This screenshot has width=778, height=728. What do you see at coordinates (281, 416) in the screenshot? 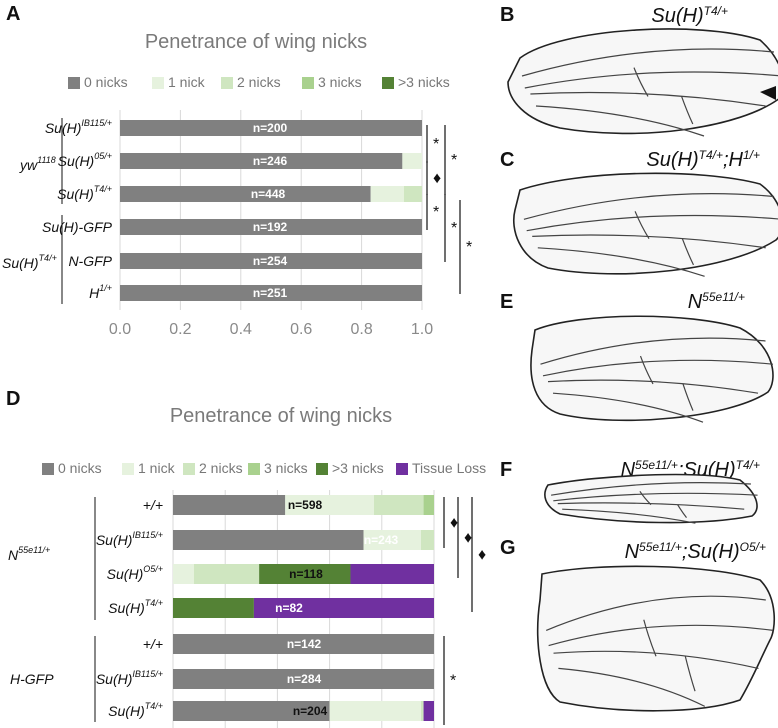
I see `chart-d-title: Penetrance of wing nicks` at bounding box center [281, 416].